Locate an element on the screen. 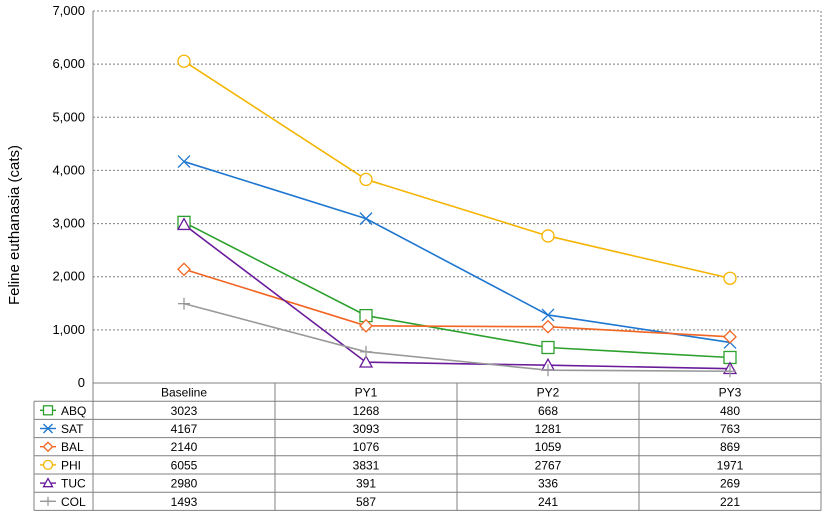 The height and width of the screenshot is (512, 829). legend-marker-sat is located at coordinates (48, 428).